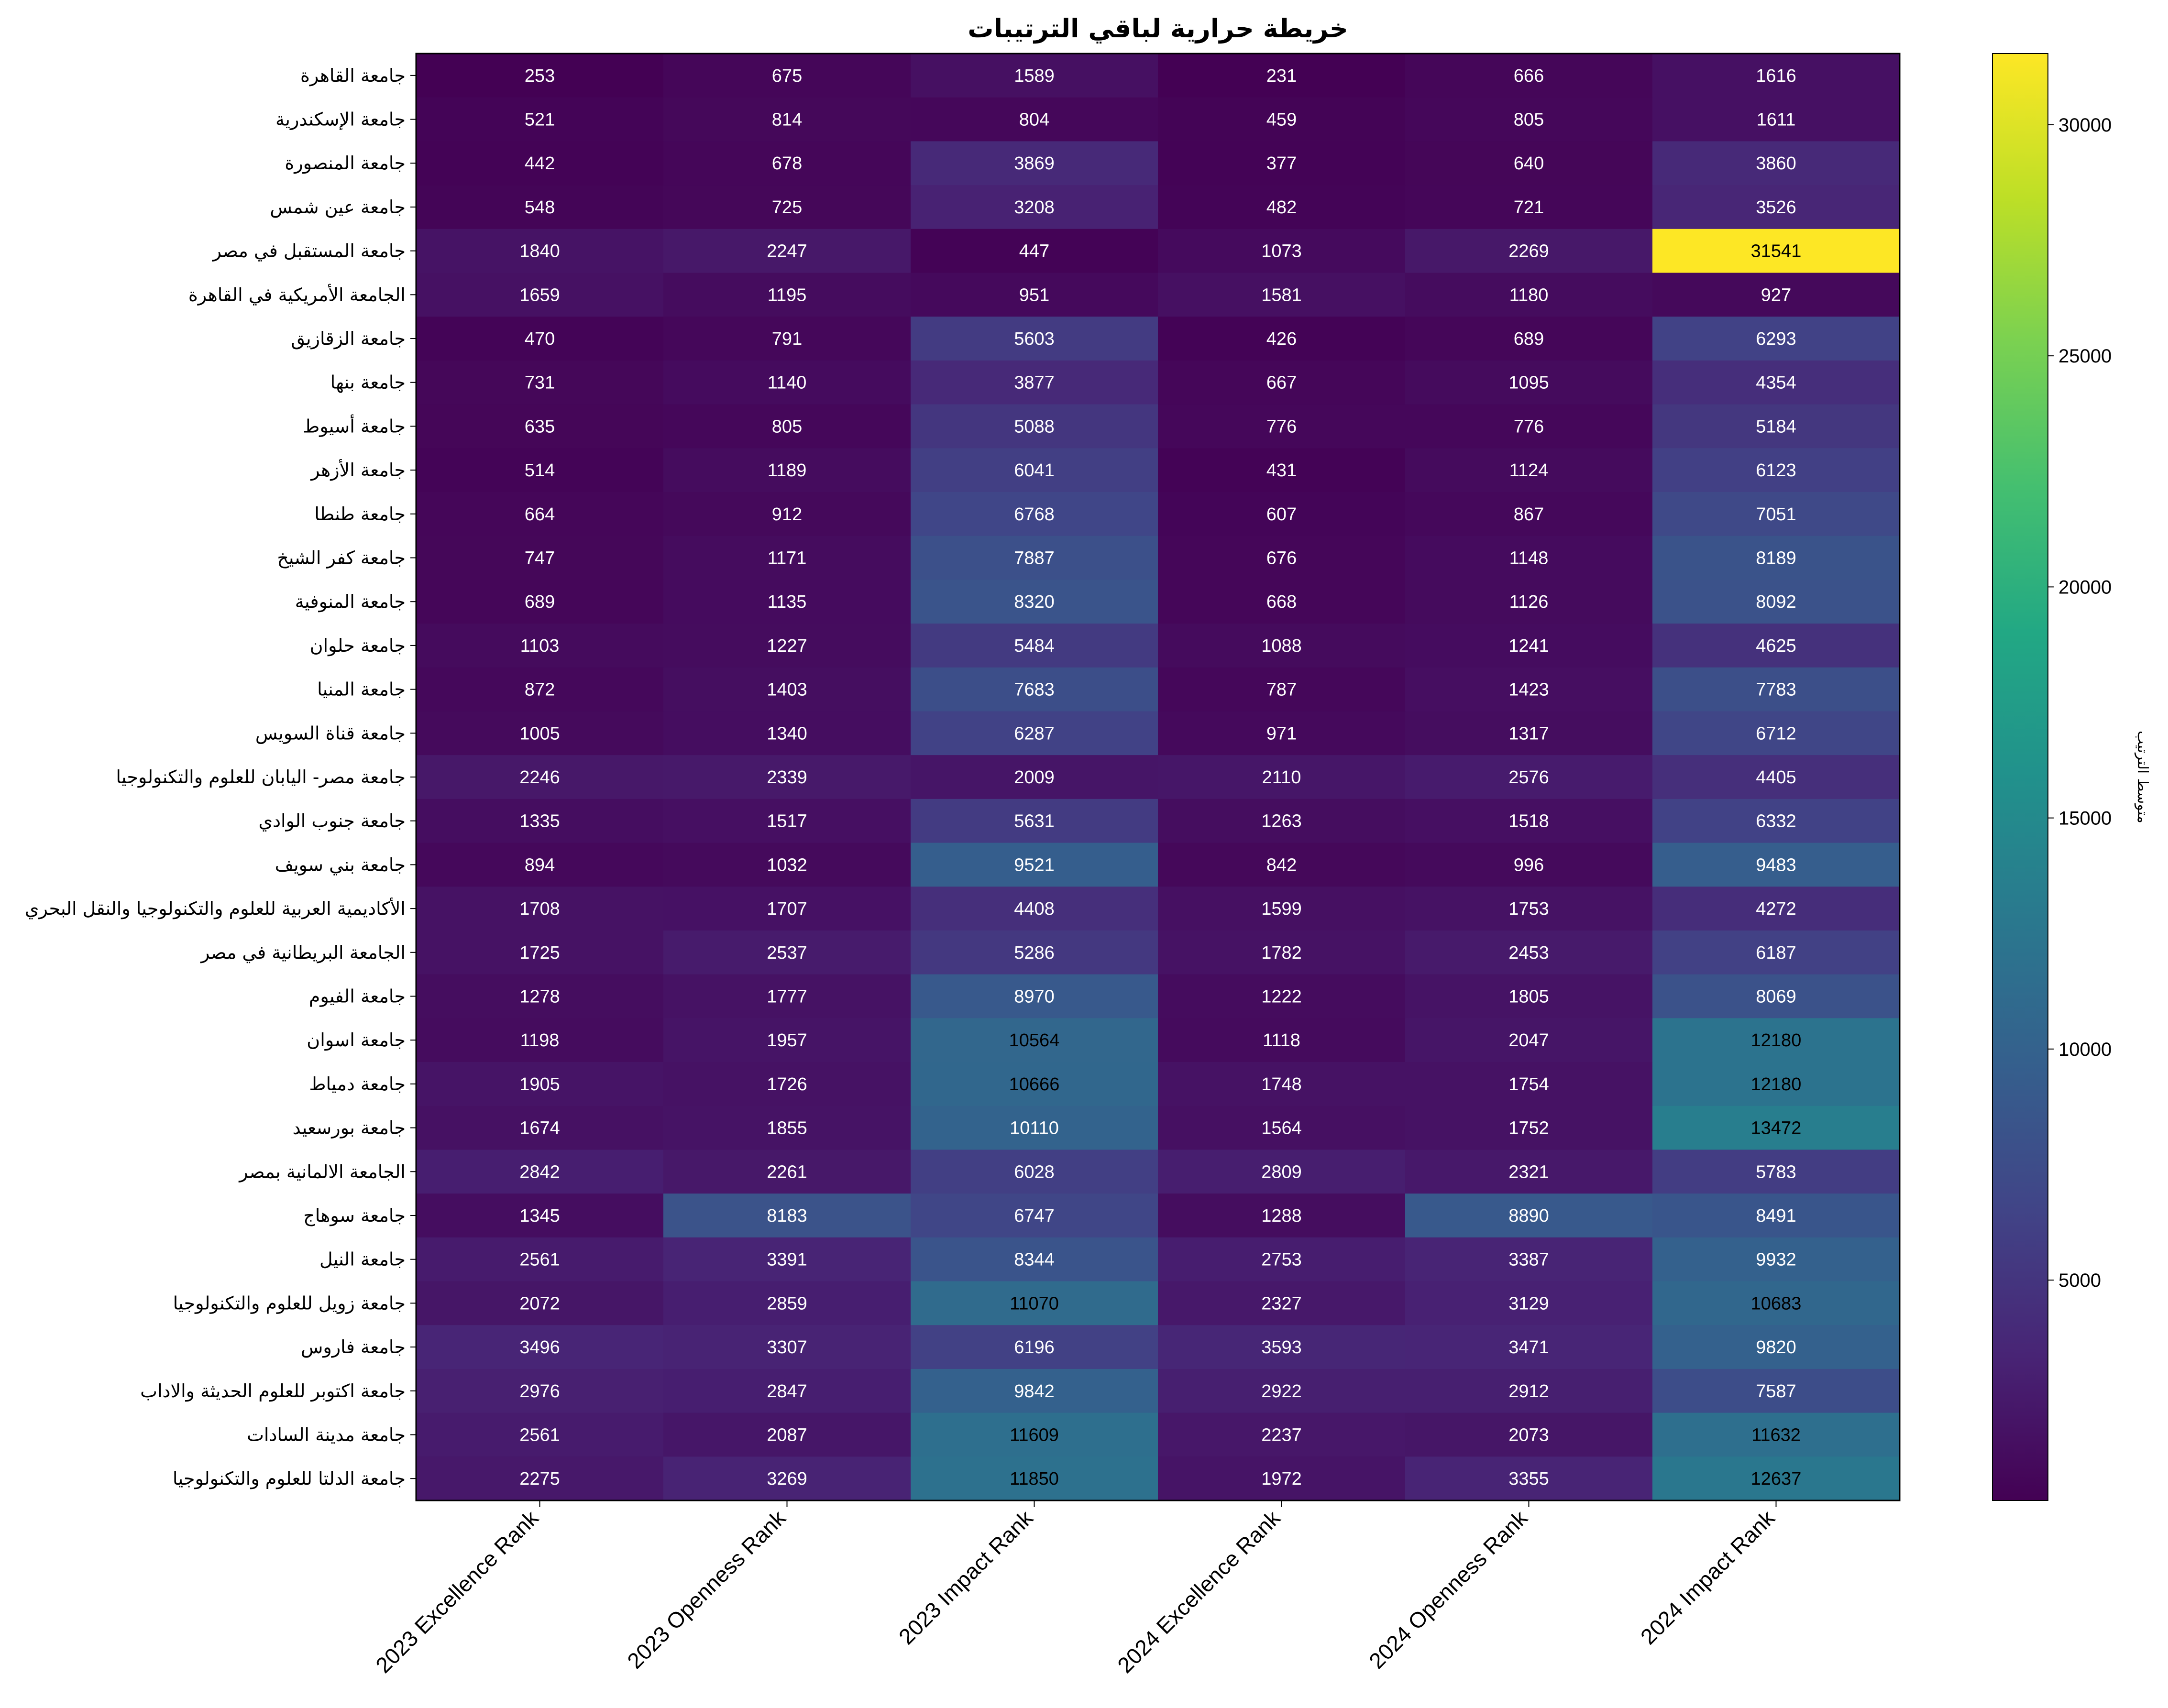  What do you see at coordinates (1034, 207) in the screenshot?
I see `cell-value-label: 3208` at bounding box center [1034, 207].